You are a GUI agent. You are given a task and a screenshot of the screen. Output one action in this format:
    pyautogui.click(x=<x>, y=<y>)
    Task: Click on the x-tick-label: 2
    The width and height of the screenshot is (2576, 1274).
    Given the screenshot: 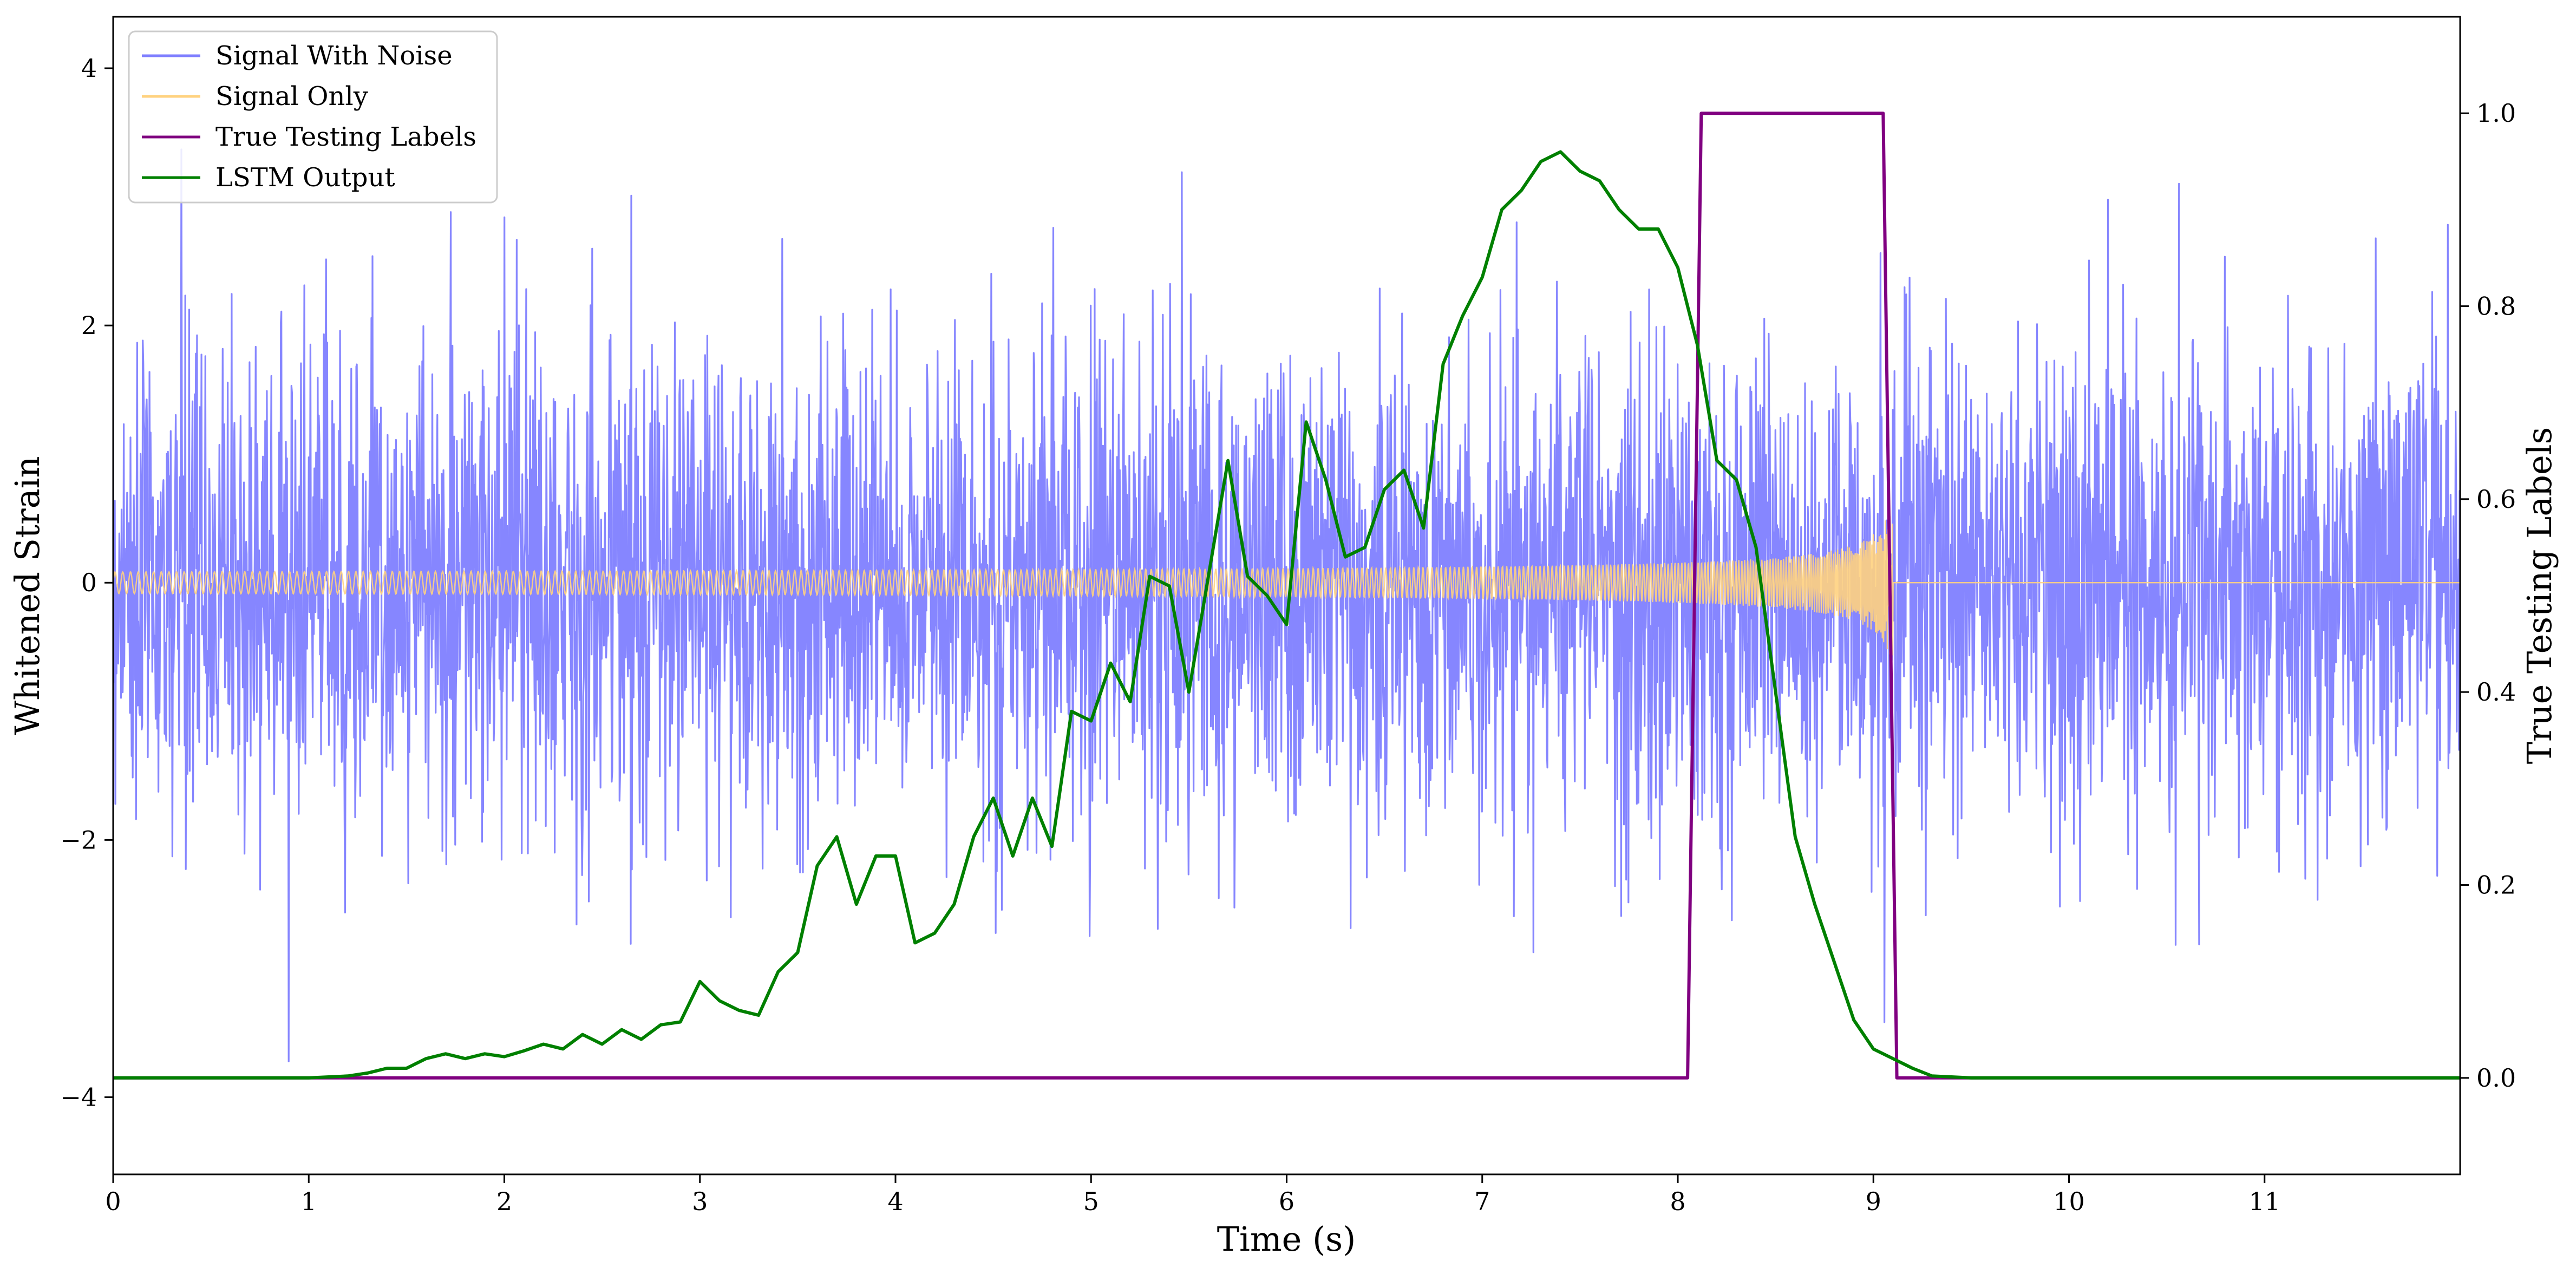 What is the action you would take?
    pyautogui.click(x=504, y=1201)
    